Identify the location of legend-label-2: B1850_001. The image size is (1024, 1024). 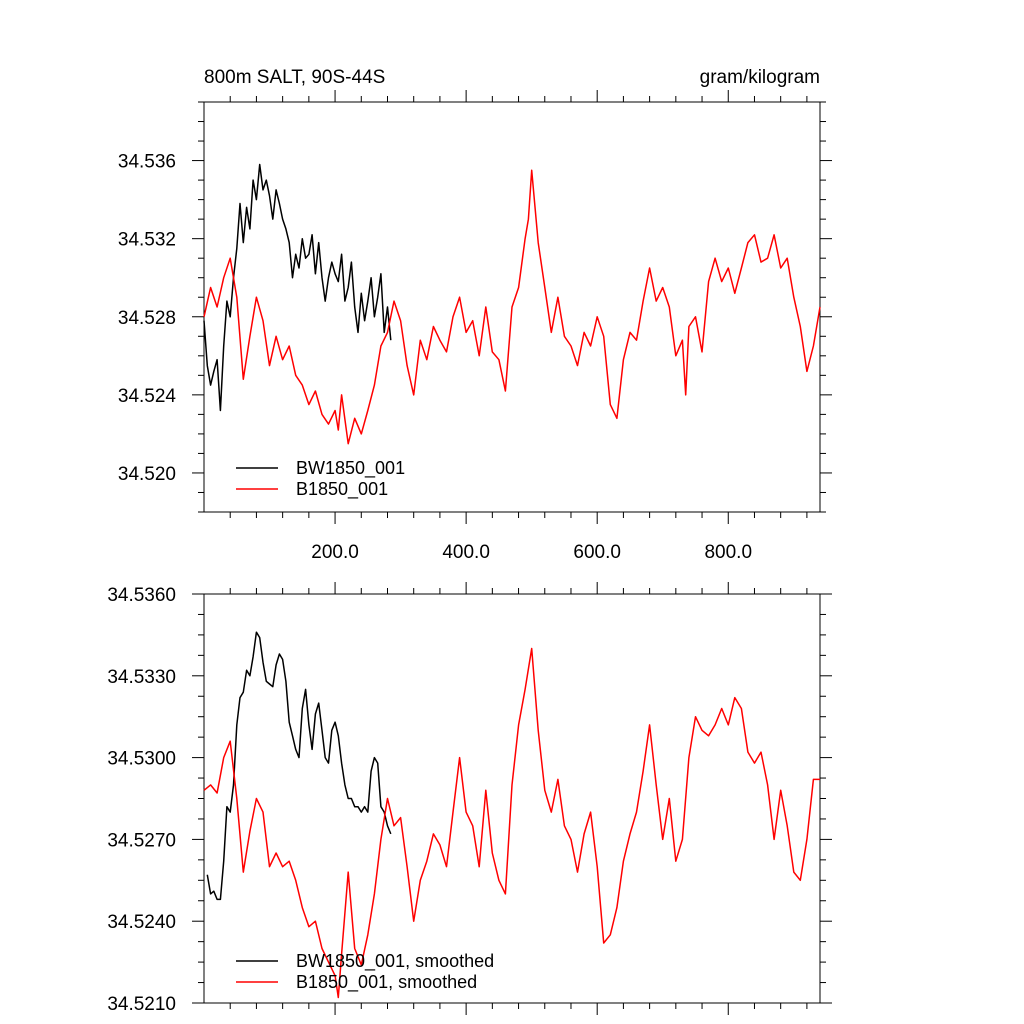
(342, 489).